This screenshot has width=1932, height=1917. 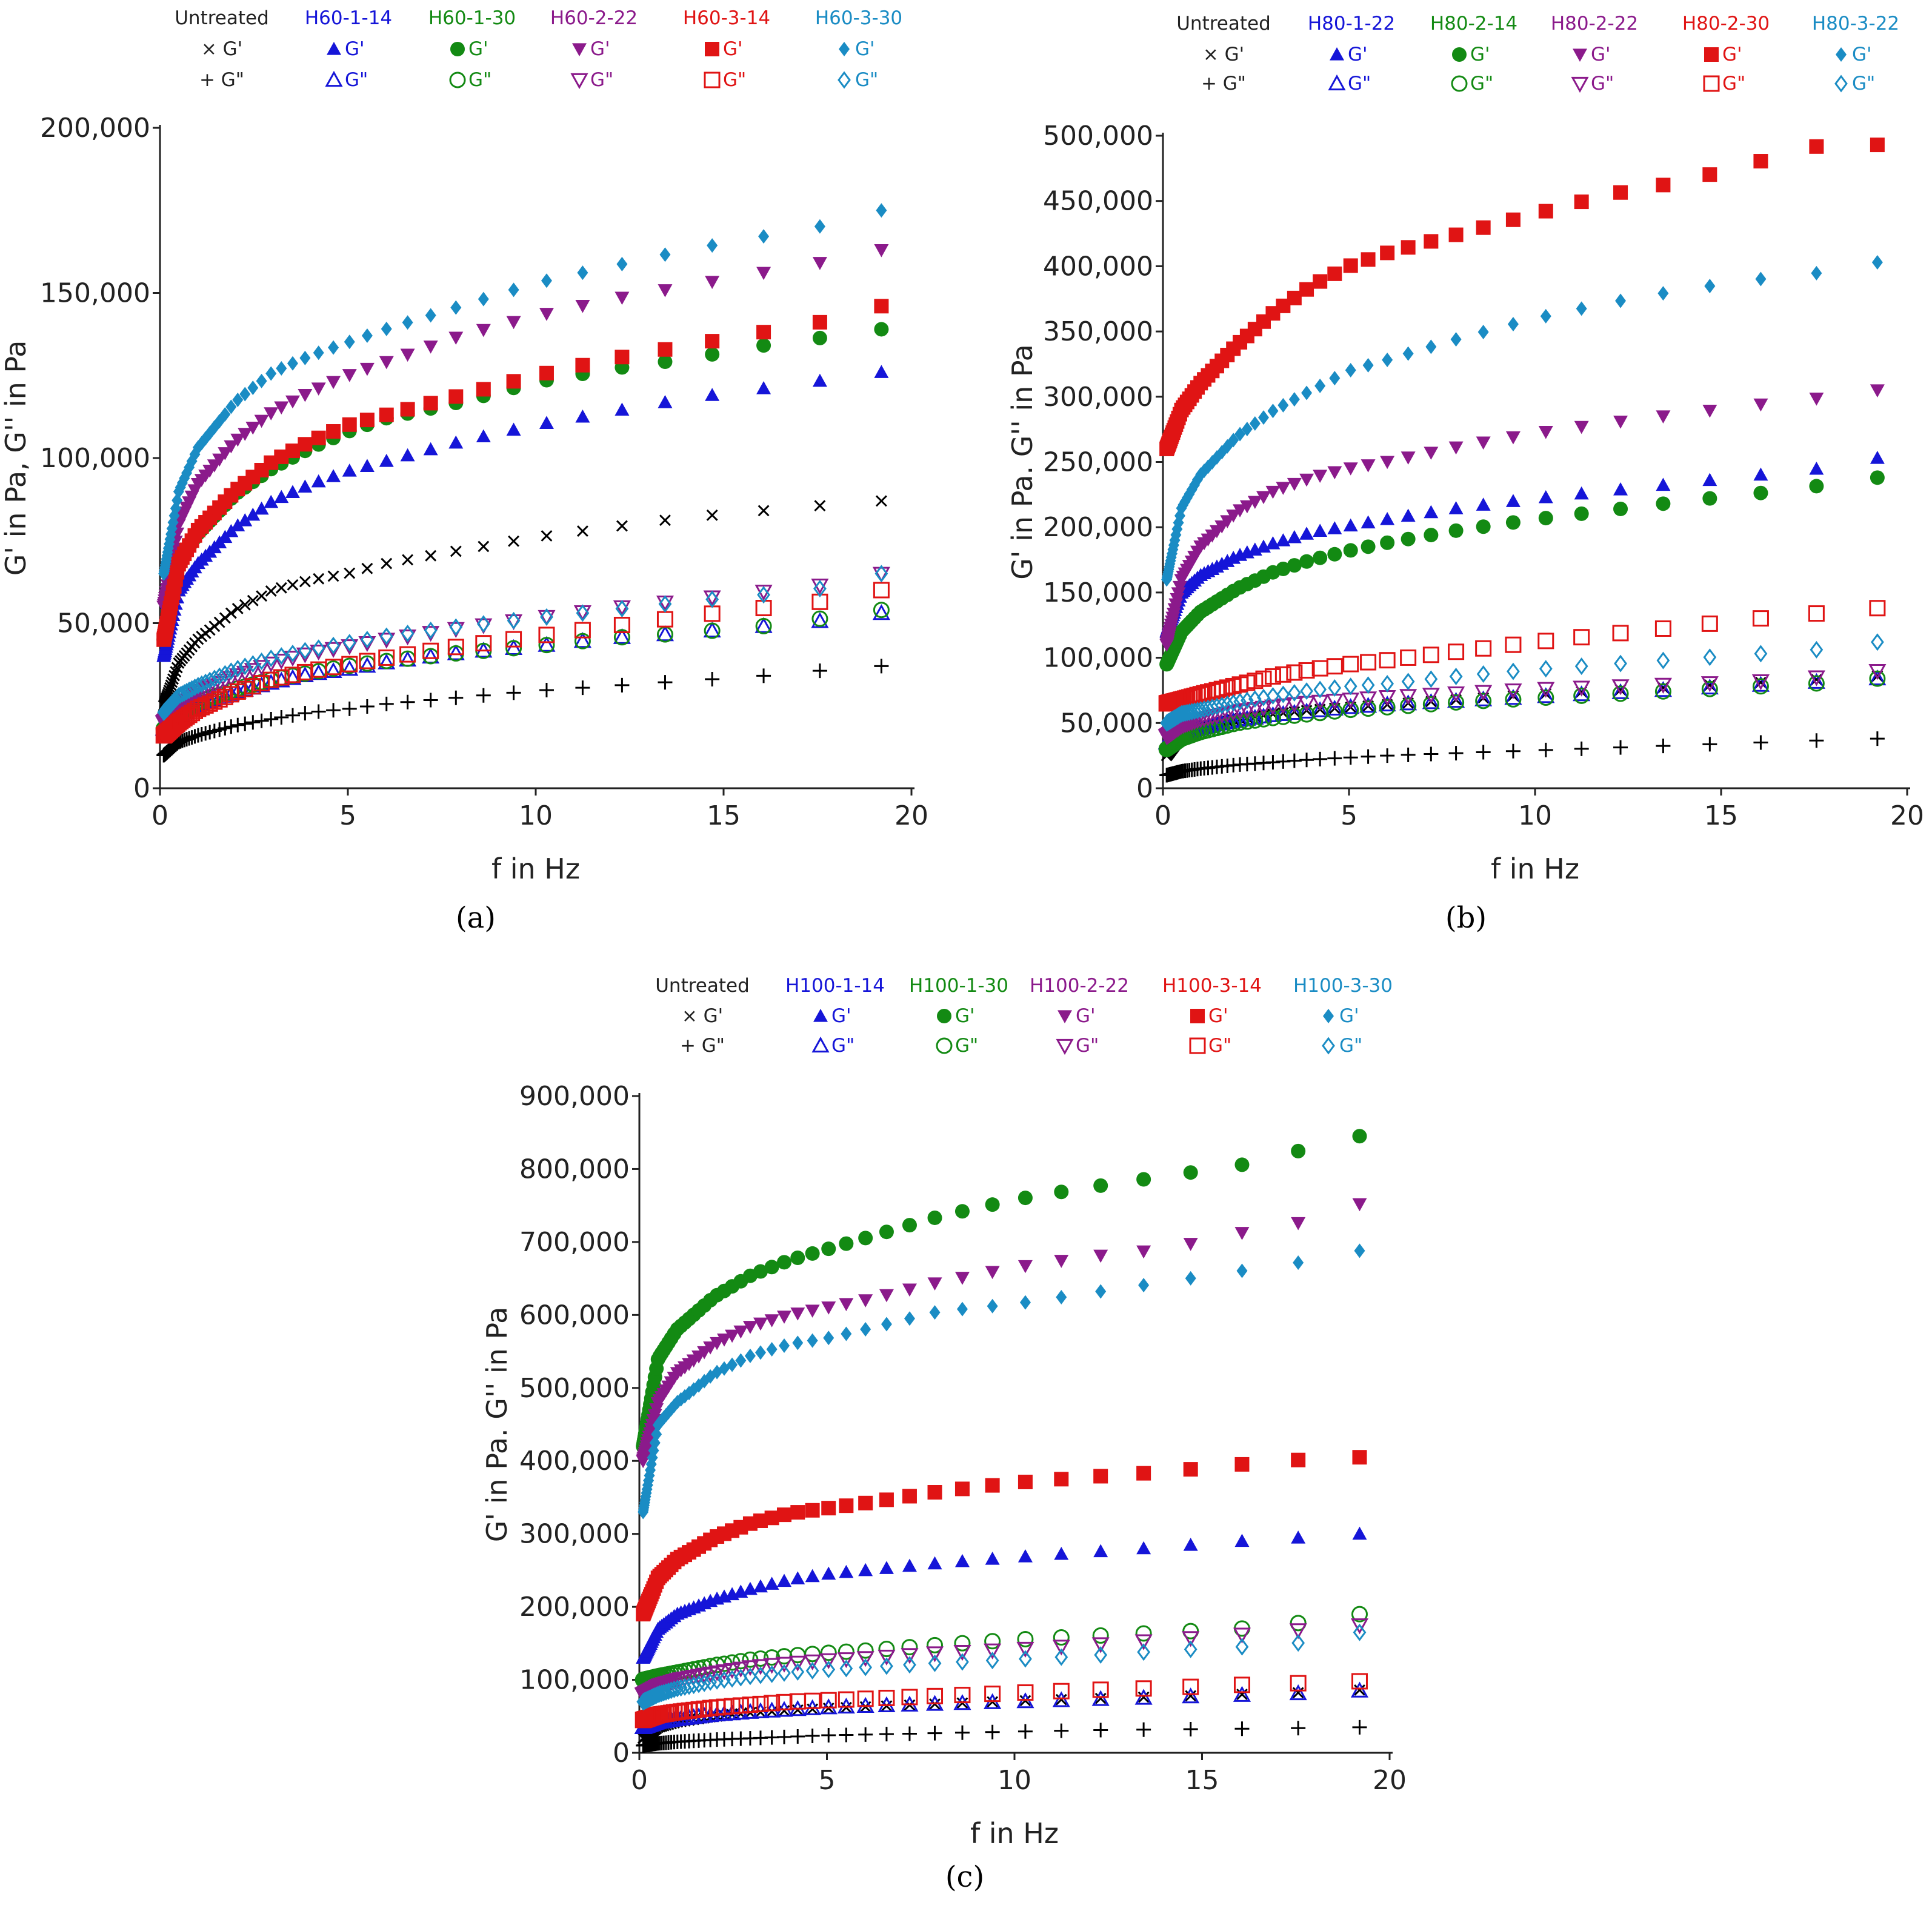 I want to click on legend-series-name: H100-1-14, so click(x=835, y=986).